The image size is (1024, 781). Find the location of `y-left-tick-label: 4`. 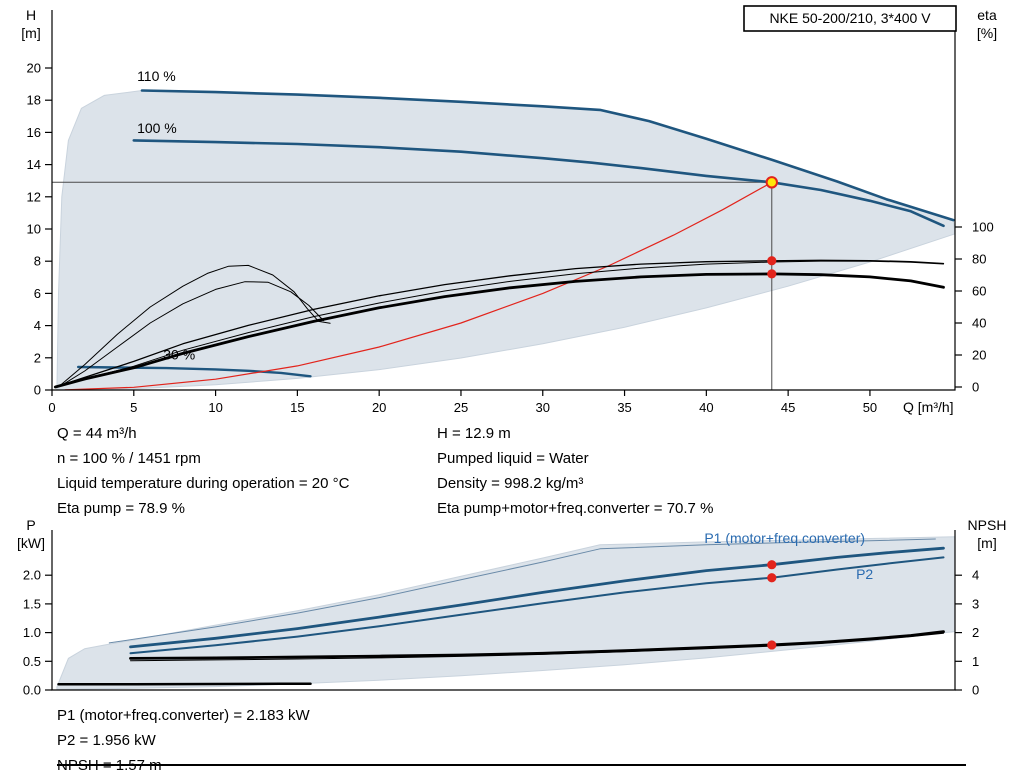

y-left-tick-label: 4 is located at coordinates (37, 325).